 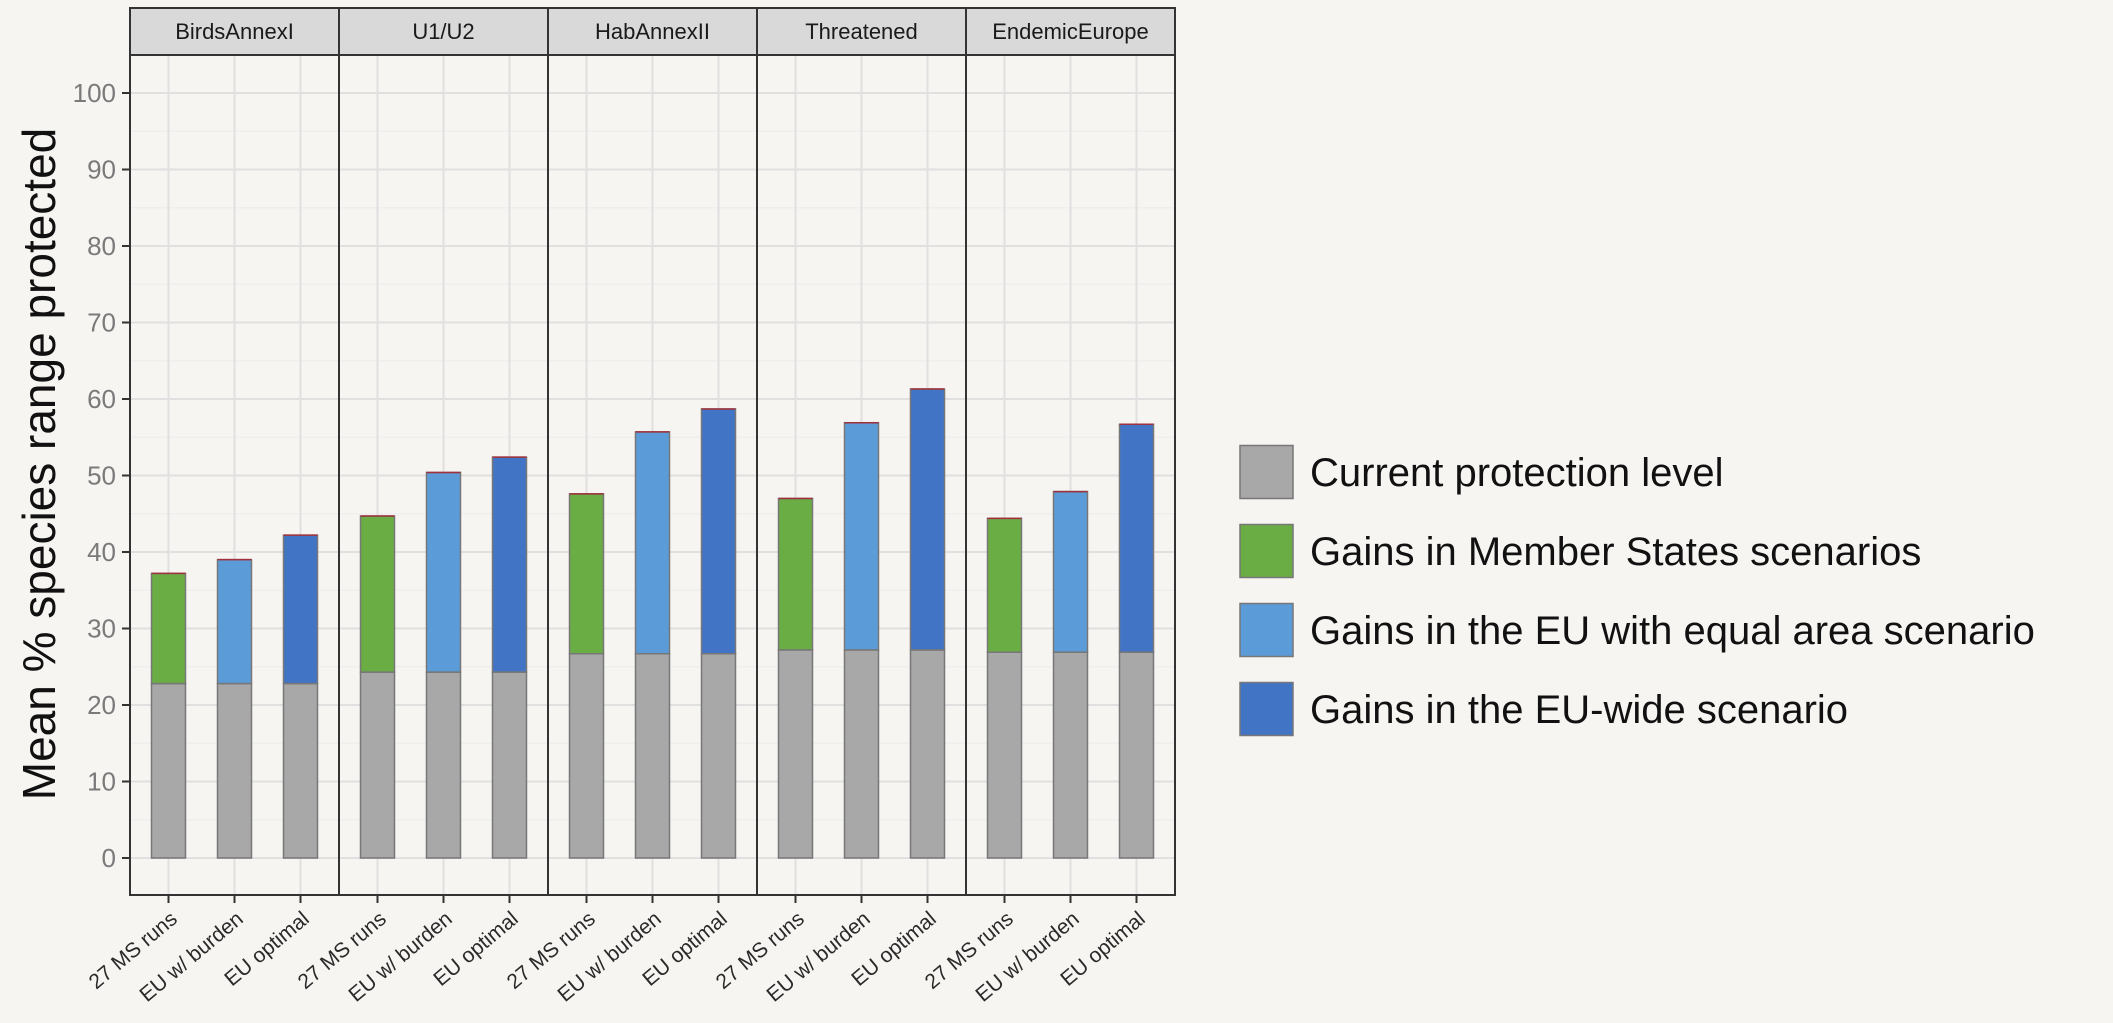 I want to click on y-axis-label: Mean % species range protected, so click(x=39, y=464).